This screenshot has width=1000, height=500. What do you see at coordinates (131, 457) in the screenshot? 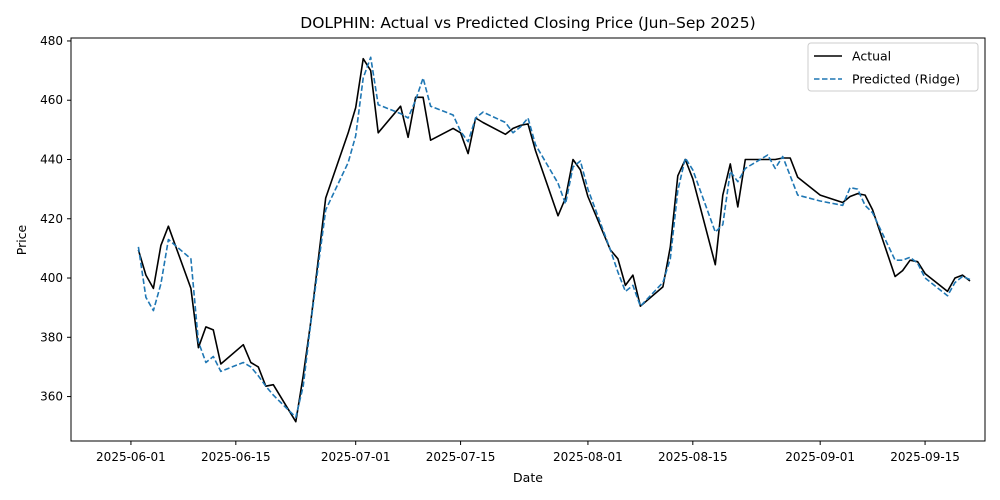
I see `x-tick-label: 2025-06-01` at bounding box center [131, 457].